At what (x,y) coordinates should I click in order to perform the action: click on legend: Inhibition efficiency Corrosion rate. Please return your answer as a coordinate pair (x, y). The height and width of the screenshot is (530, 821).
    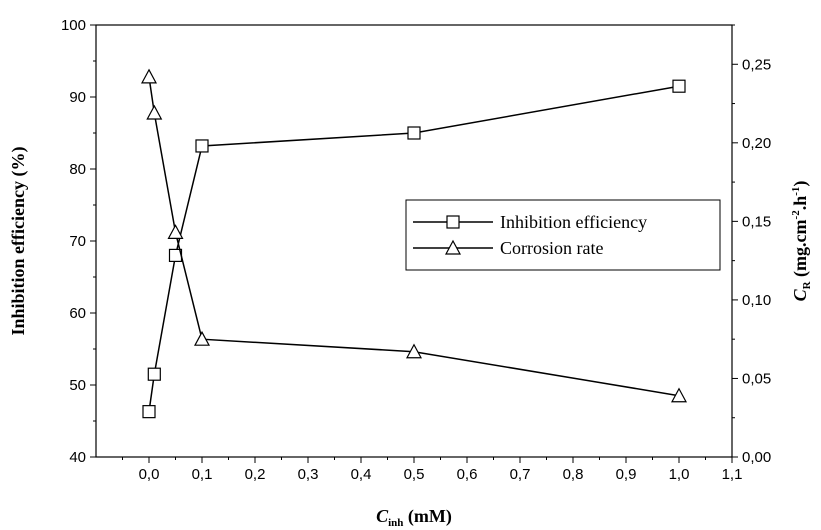
    Looking at the image, I should click on (563, 235).